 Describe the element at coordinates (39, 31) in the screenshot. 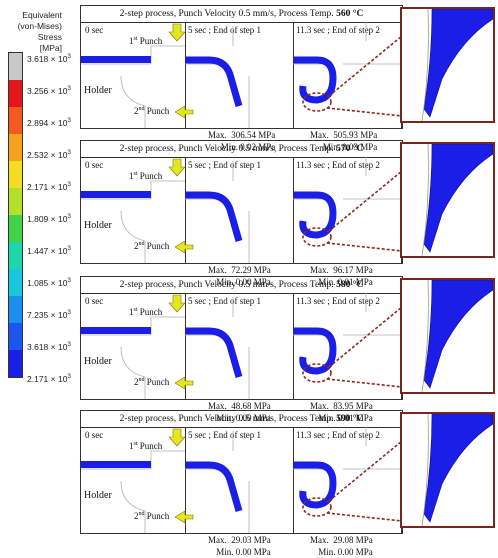

I see `legend-title-line: (von-Mises) Stress` at that location.